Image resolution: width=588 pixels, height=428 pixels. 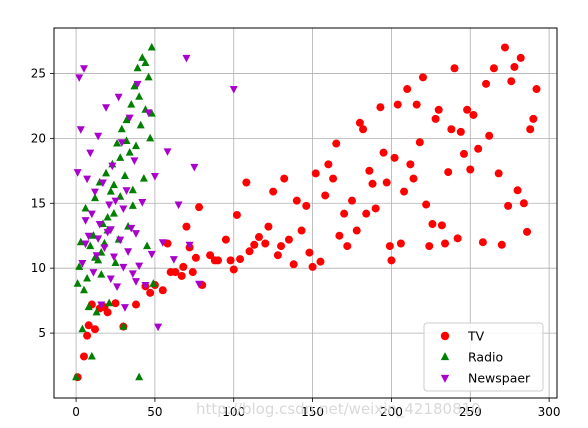 What do you see at coordinates (391, 412) in the screenshot?
I see `x-tick-label: 200` at bounding box center [391, 412].